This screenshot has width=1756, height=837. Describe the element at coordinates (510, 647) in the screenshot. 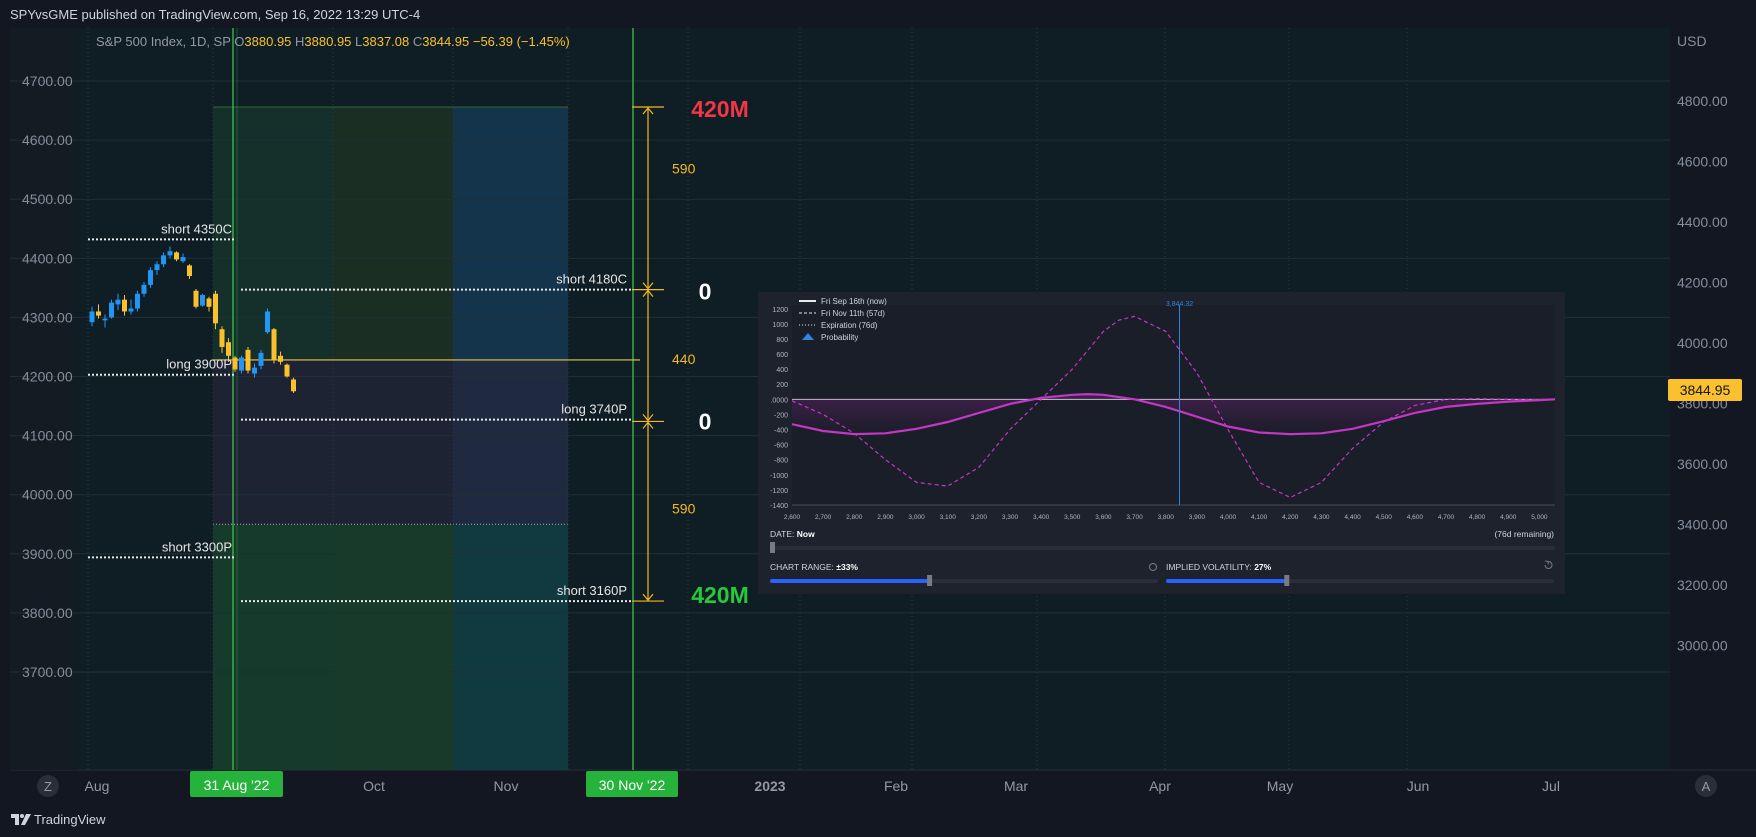

I see `zone-teal-bottom` at that location.